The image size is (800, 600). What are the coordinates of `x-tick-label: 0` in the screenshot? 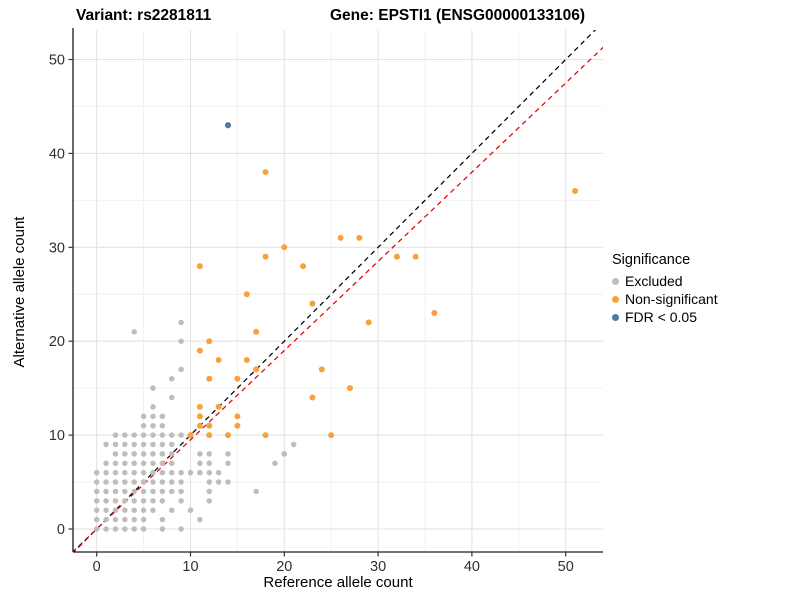 It's located at (97, 567).